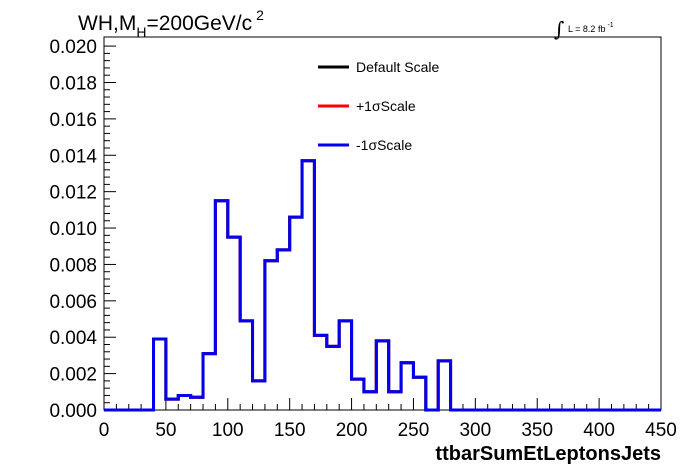 This screenshot has height=472, width=696. Describe the element at coordinates (73, 265) in the screenshot. I see `y-tick-label: 0.008` at that location.